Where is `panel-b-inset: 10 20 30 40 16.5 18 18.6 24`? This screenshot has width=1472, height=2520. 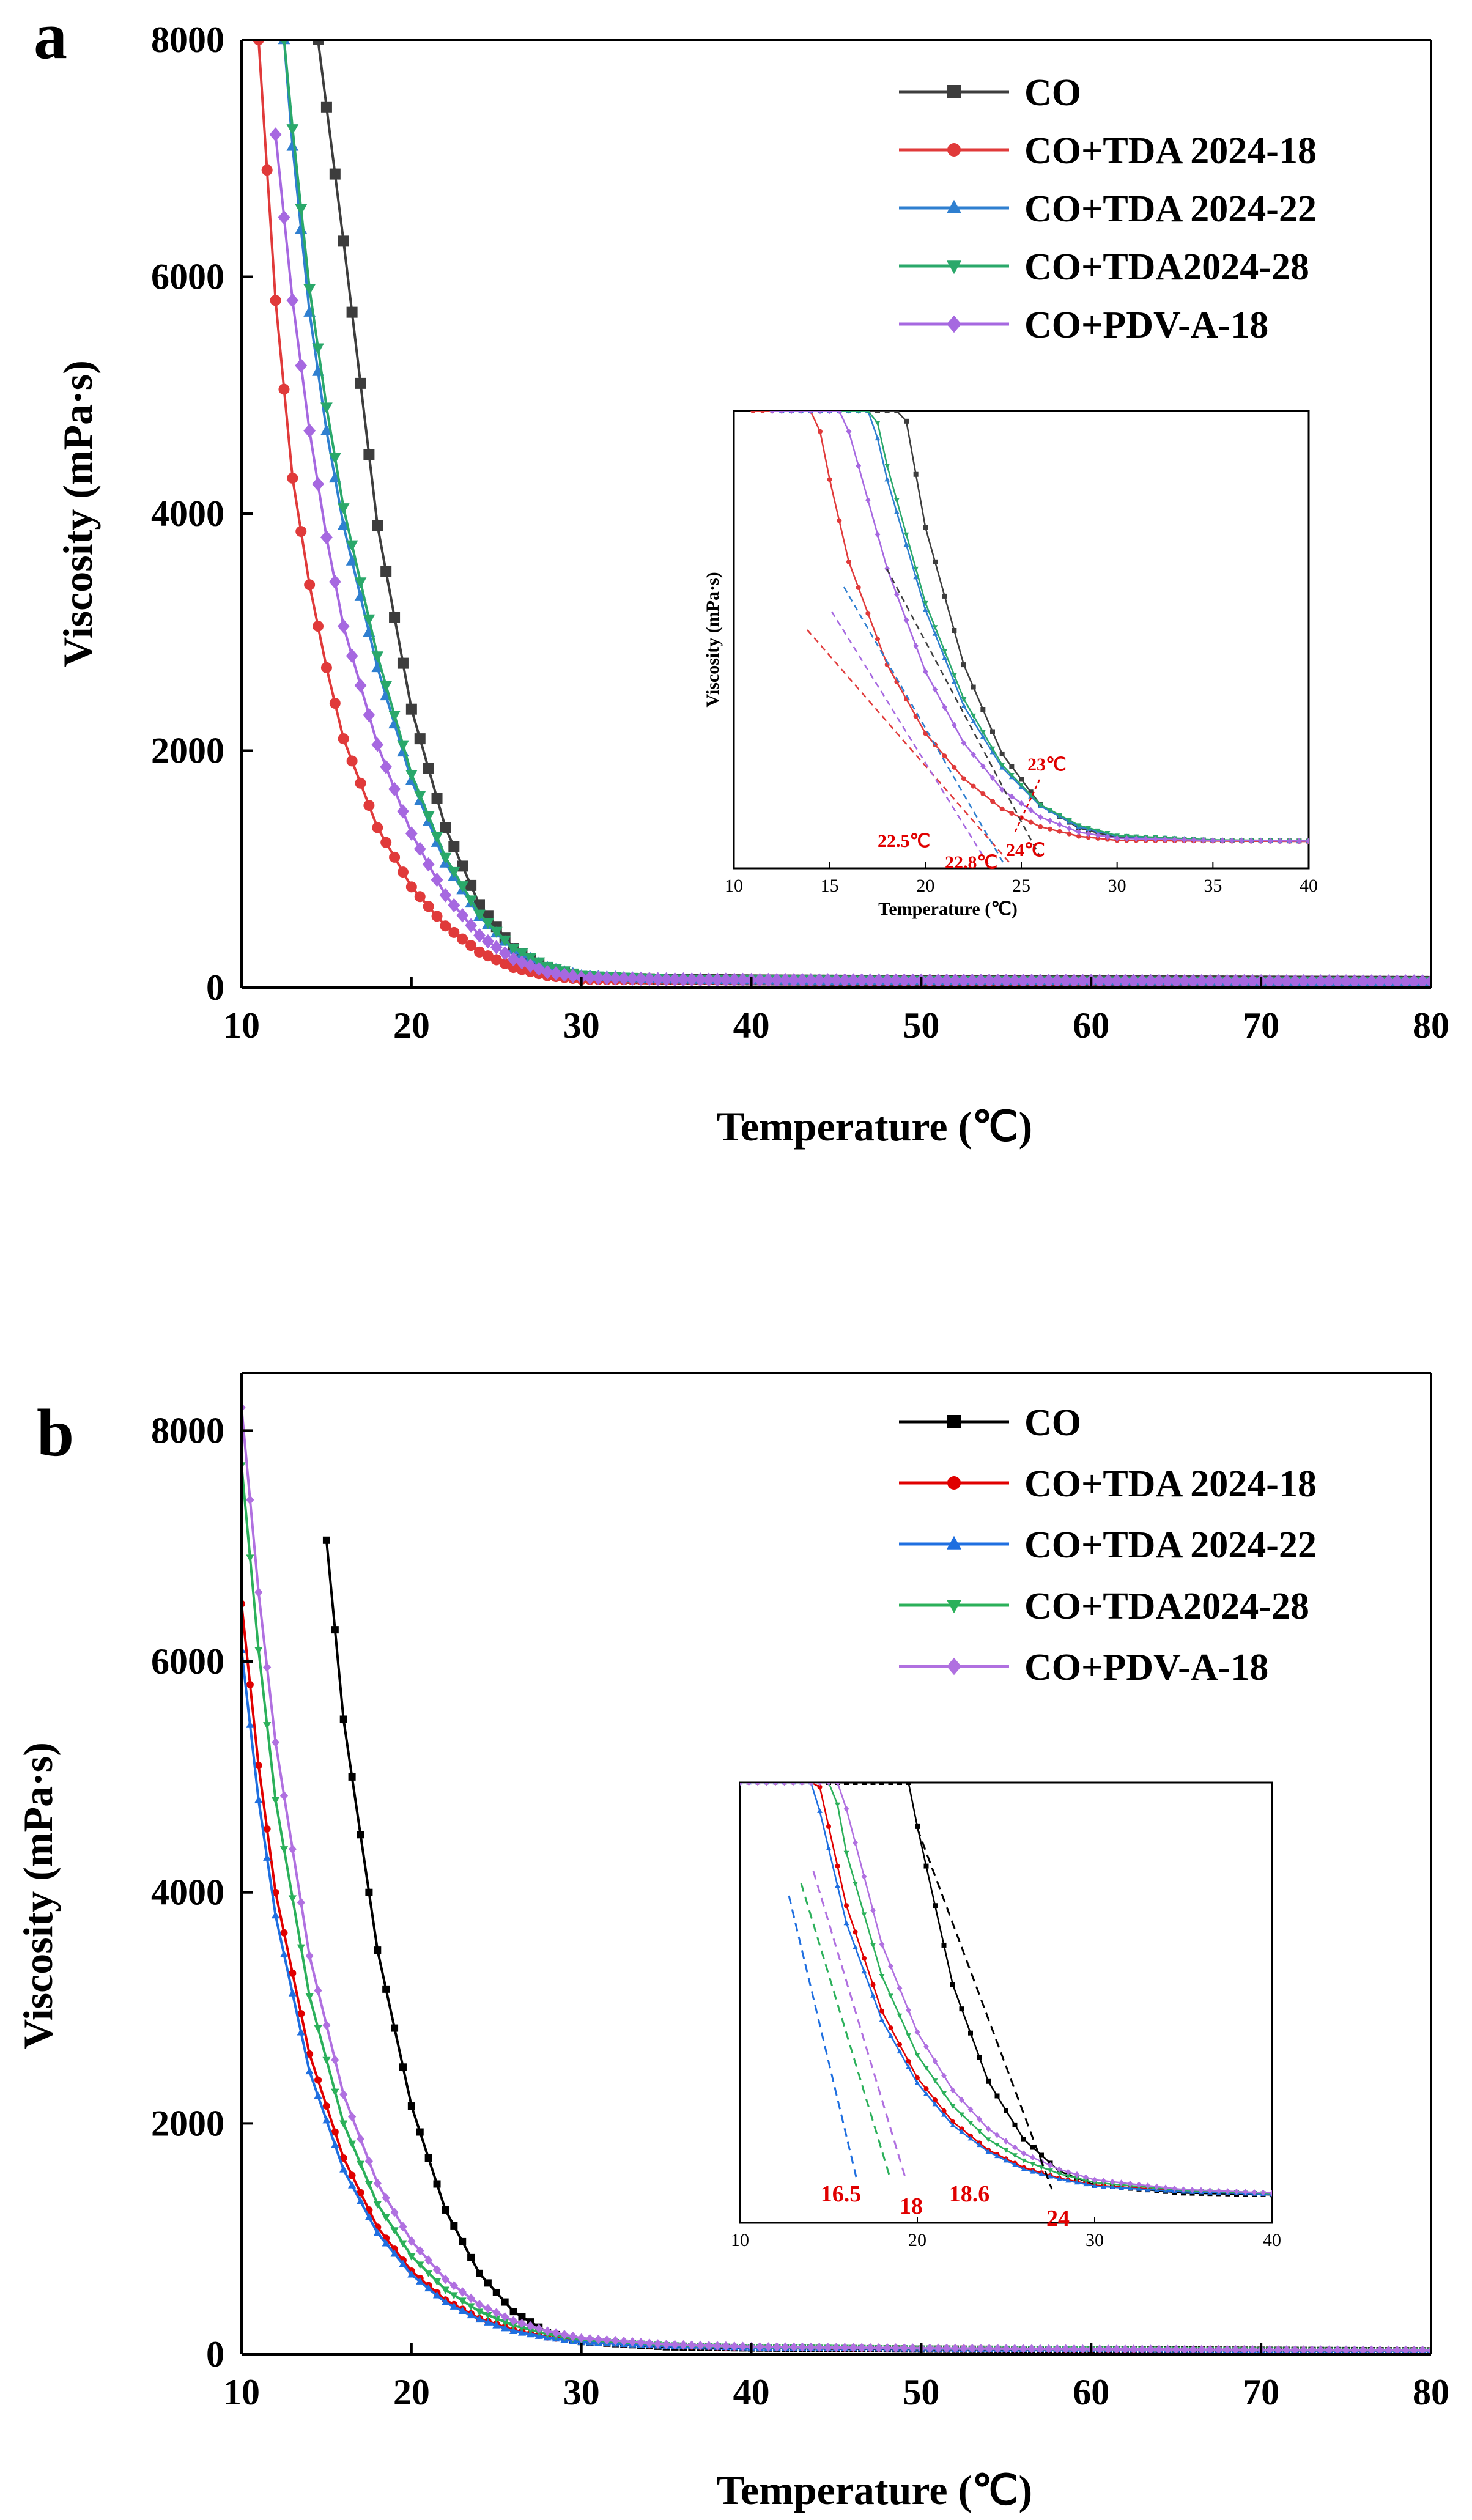
panel-b-inset: 10 20 30 40 16.5 18 18.6 24 is located at coordinates (1006, 2015).